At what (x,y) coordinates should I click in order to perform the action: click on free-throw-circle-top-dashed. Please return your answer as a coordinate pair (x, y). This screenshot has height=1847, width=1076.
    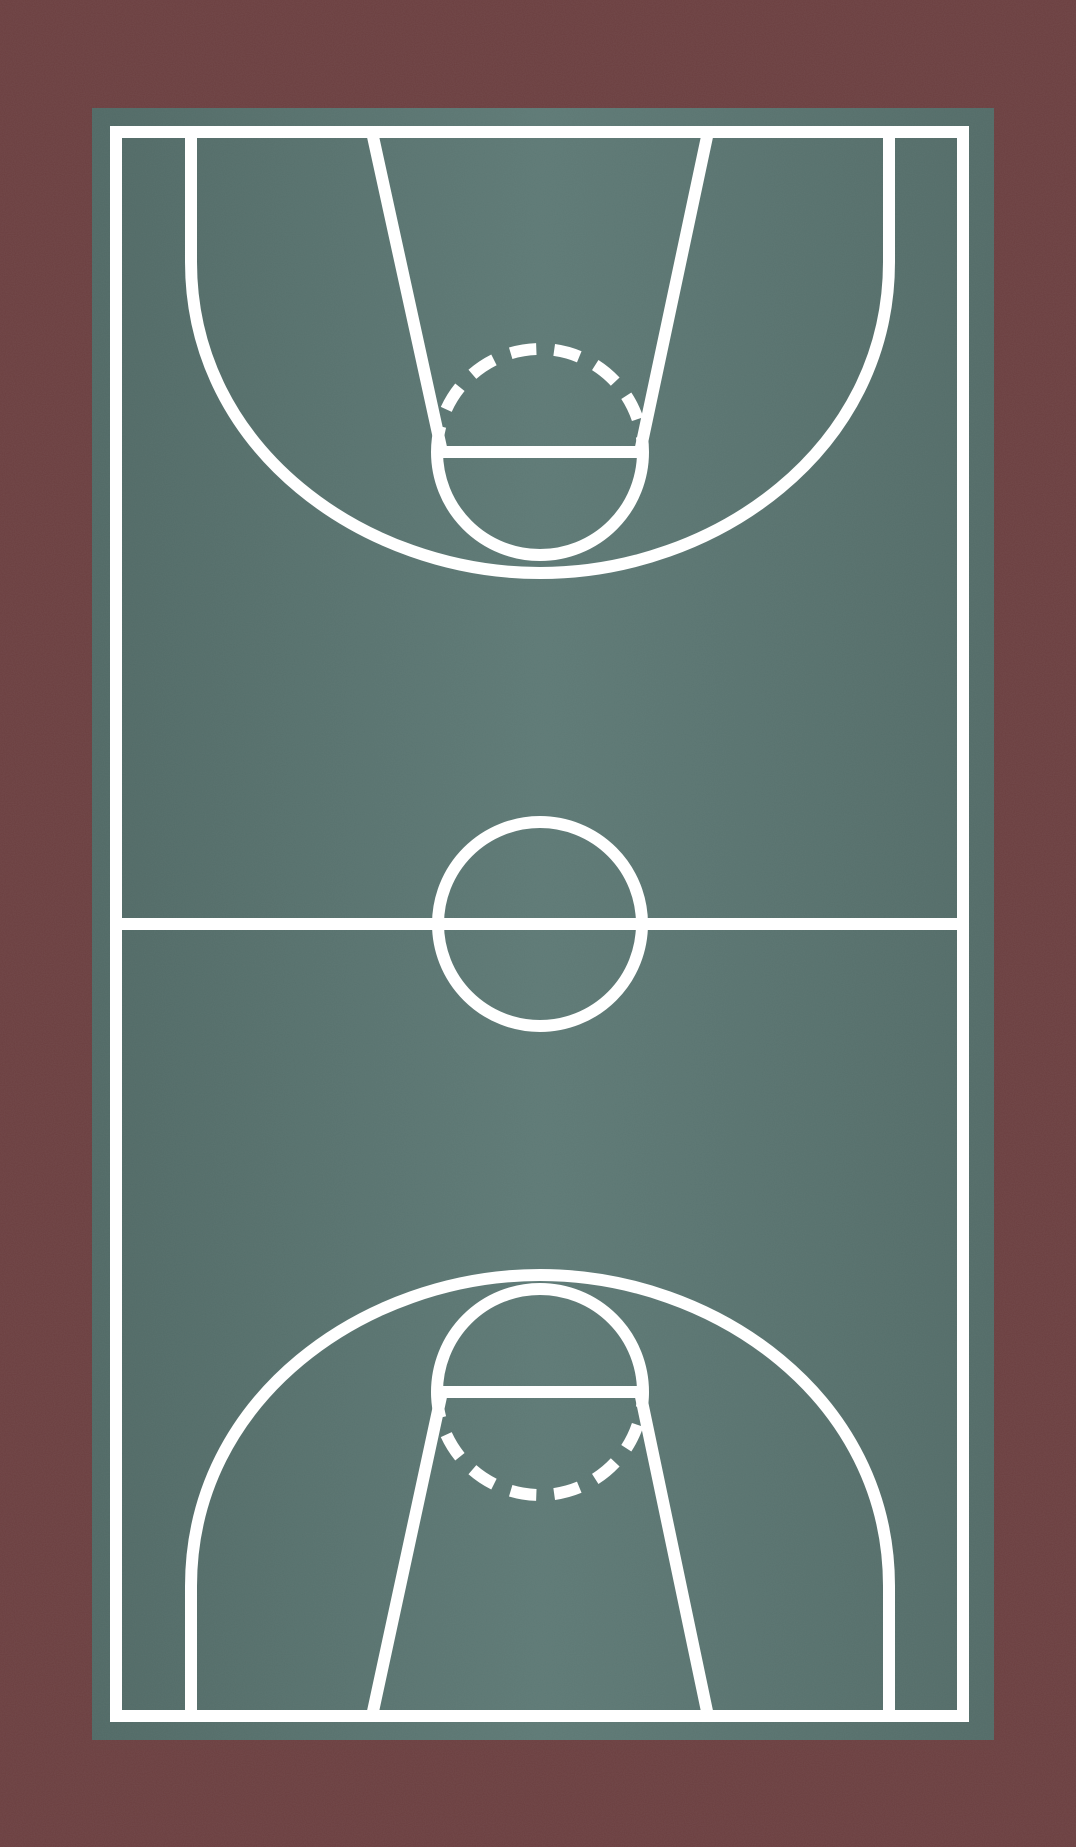
    Looking at the image, I should click on (540, 398).